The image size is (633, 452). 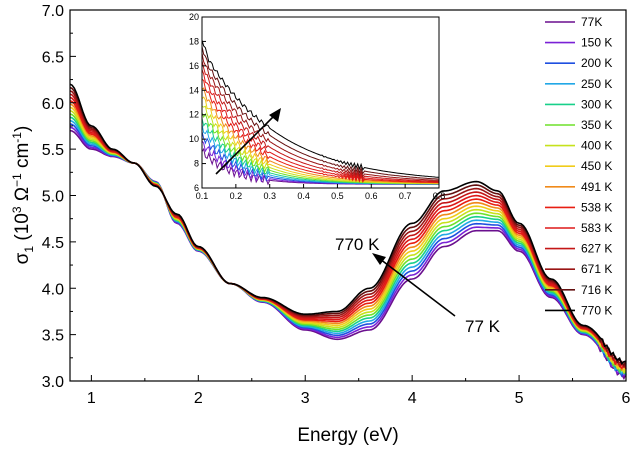 I want to click on legend-label: 583 K, so click(x=596, y=228).